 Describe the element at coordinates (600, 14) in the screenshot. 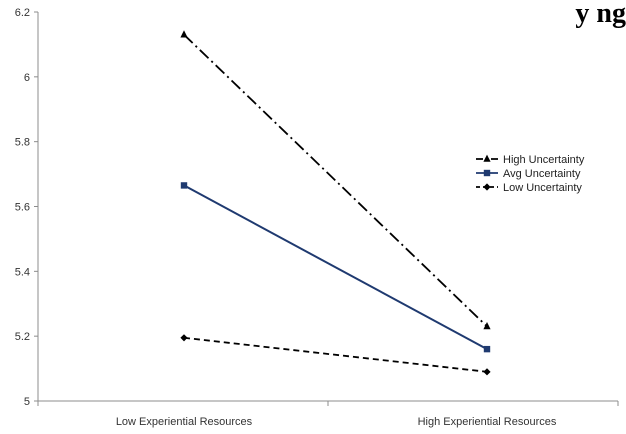

I see `chart-title-fragment: y ng` at that location.